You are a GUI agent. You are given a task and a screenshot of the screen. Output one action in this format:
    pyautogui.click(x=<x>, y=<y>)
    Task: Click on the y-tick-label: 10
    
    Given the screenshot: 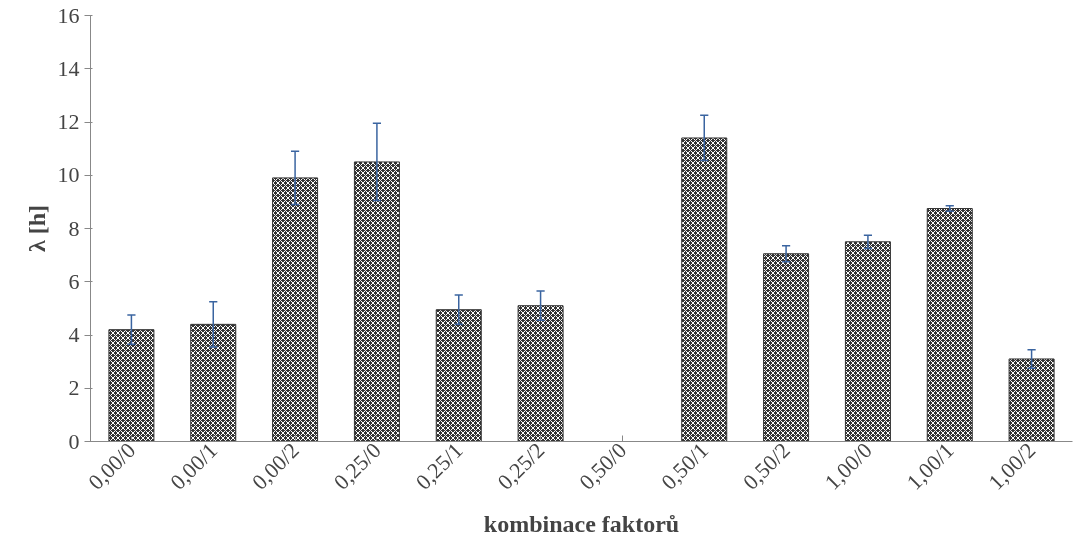 What is the action you would take?
    pyautogui.click(x=68, y=175)
    